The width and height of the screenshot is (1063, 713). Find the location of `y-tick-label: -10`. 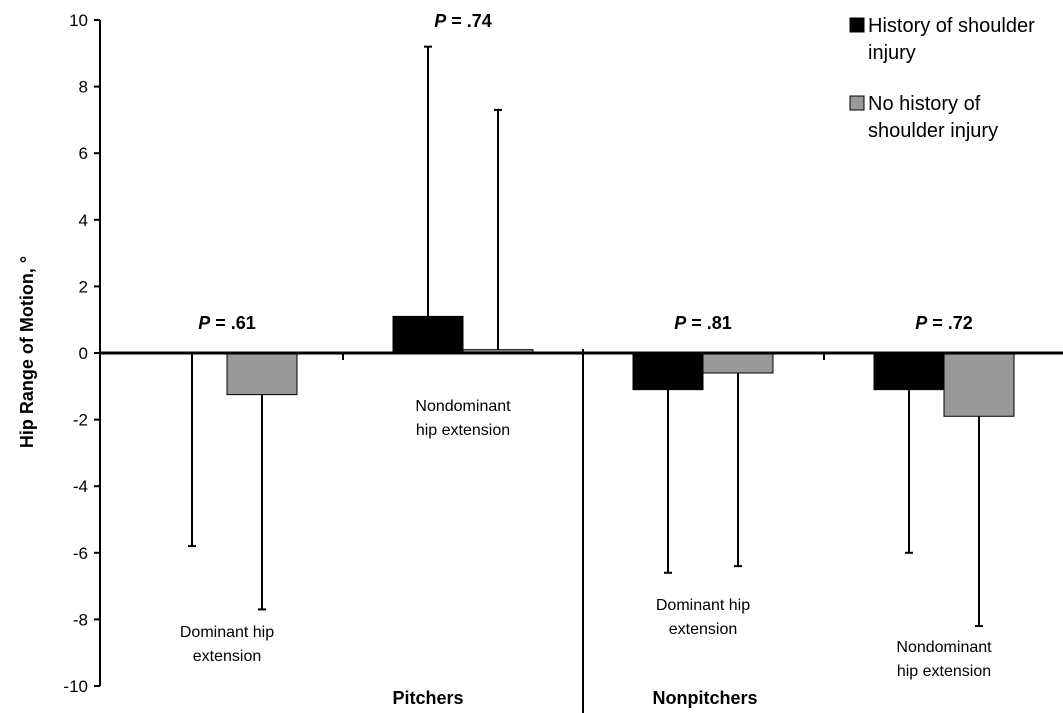

y-tick-label: -10 is located at coordinates (75, 686).